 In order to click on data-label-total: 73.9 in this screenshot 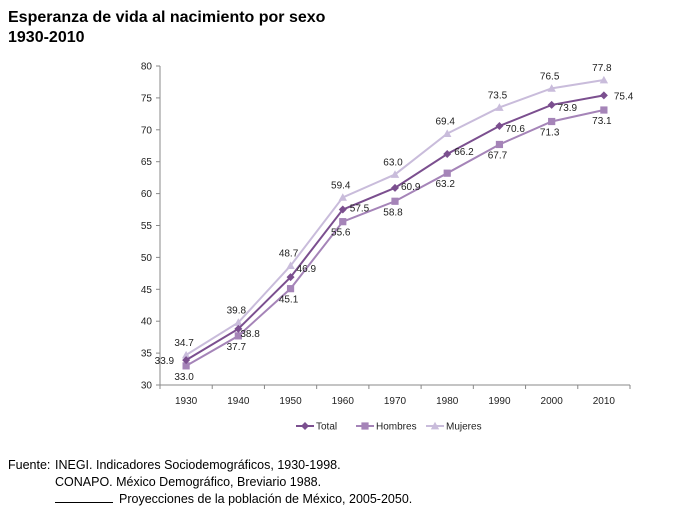, I will do `click(568, 108)`.